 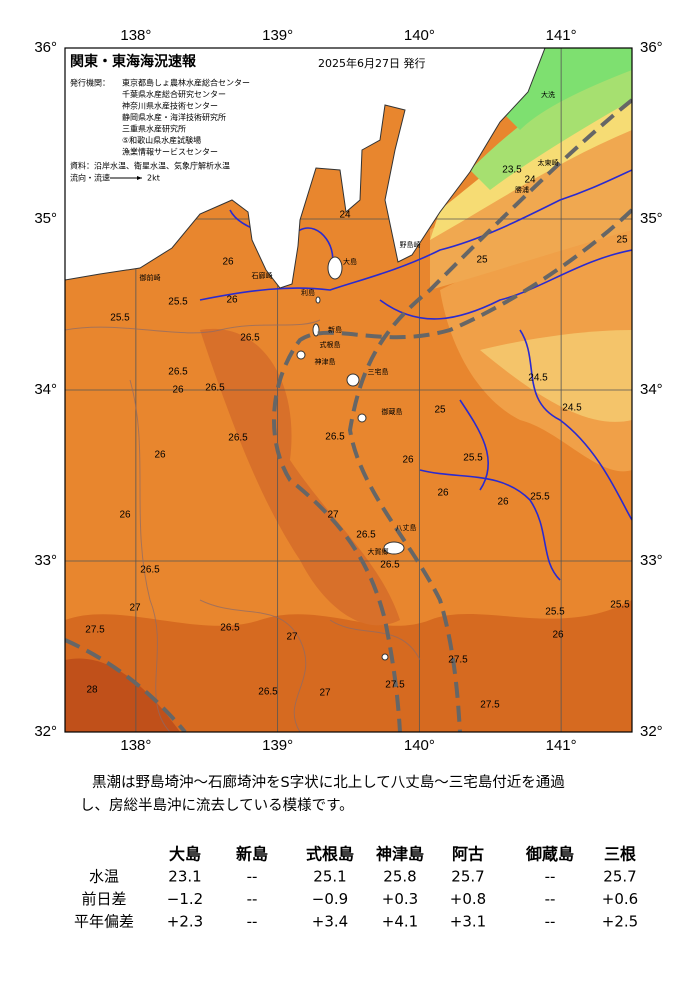 I want to click on current-label: 流向・流速, so click(x=90, y=178).